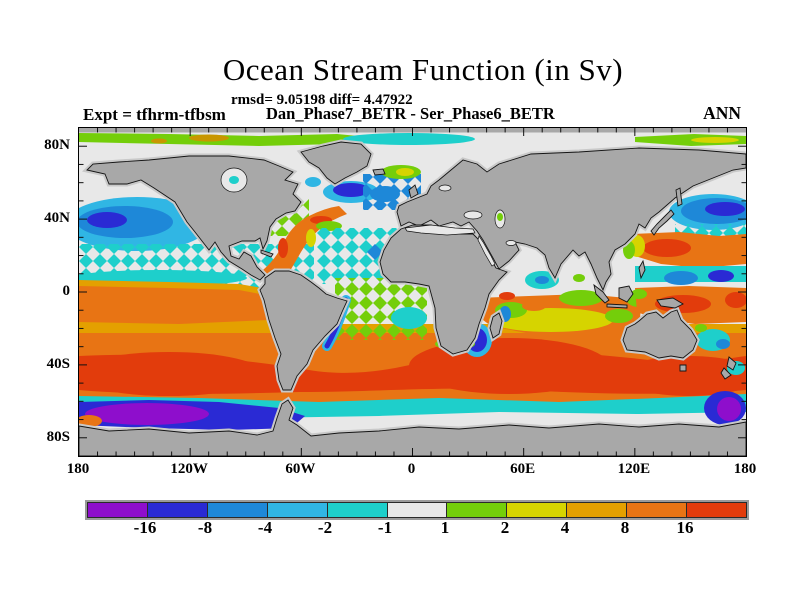 The width and height of the screenshot is (800, 600). I want to click on colorbar-tick-label: 16, so click(685, 527).